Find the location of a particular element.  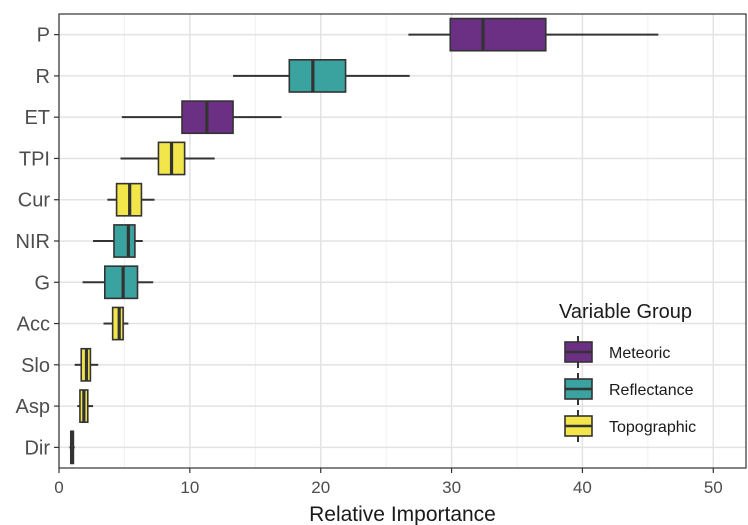

legend-item-meteoric: Meteoric is located at coordinates (617, 352).